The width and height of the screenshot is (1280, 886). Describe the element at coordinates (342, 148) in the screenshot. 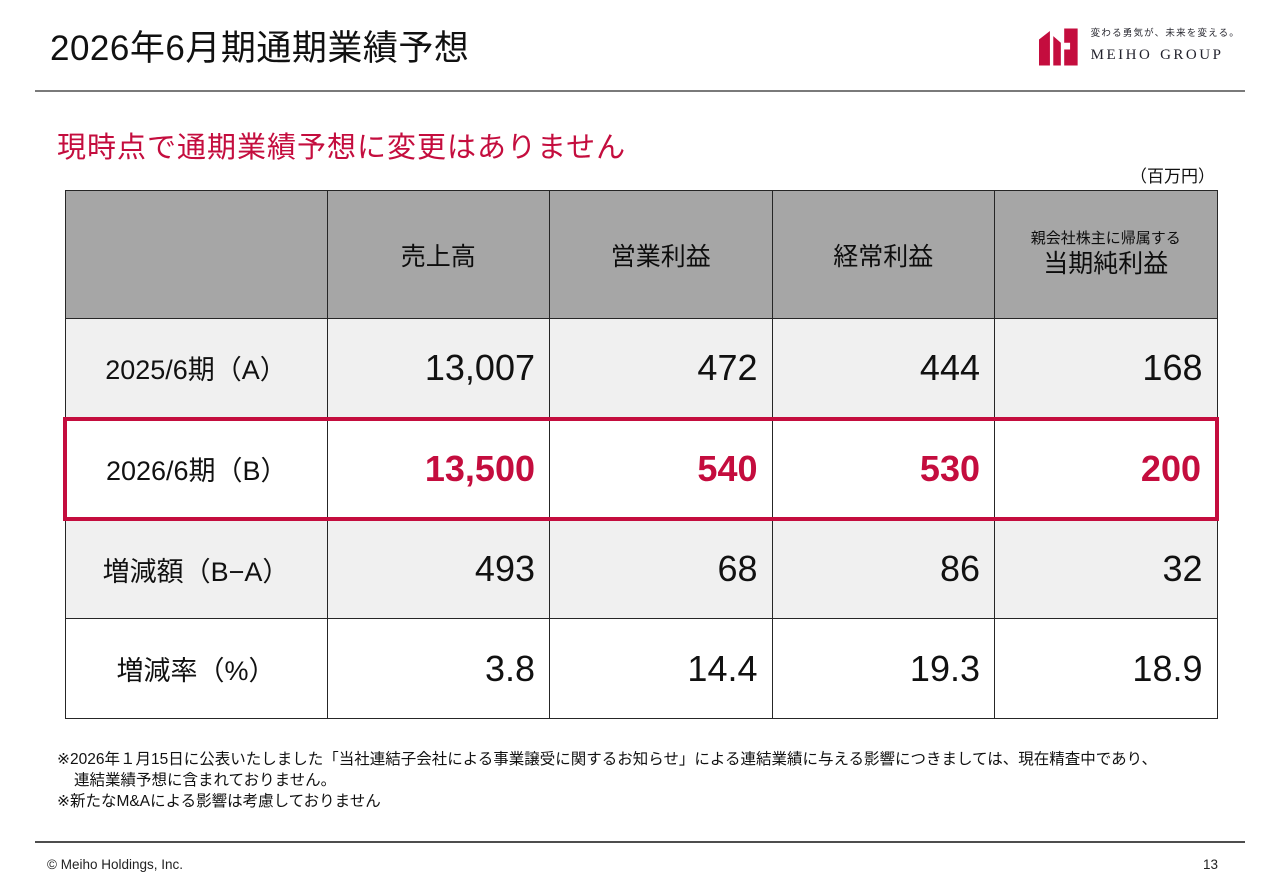

I see `key-message: 現時点で通期業績予想に変更はありません` at that location.